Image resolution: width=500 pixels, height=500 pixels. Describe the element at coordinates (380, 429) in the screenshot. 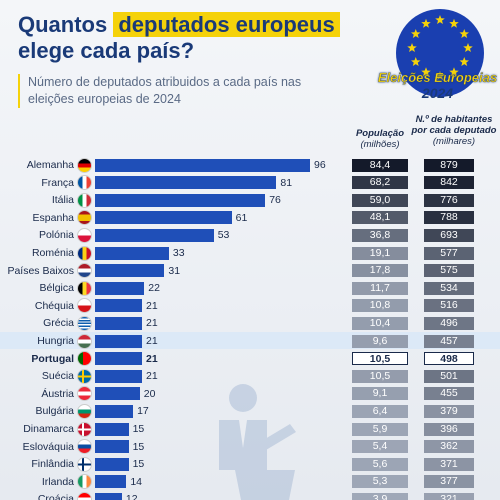

I see `population-cell: 5,9` at that location.